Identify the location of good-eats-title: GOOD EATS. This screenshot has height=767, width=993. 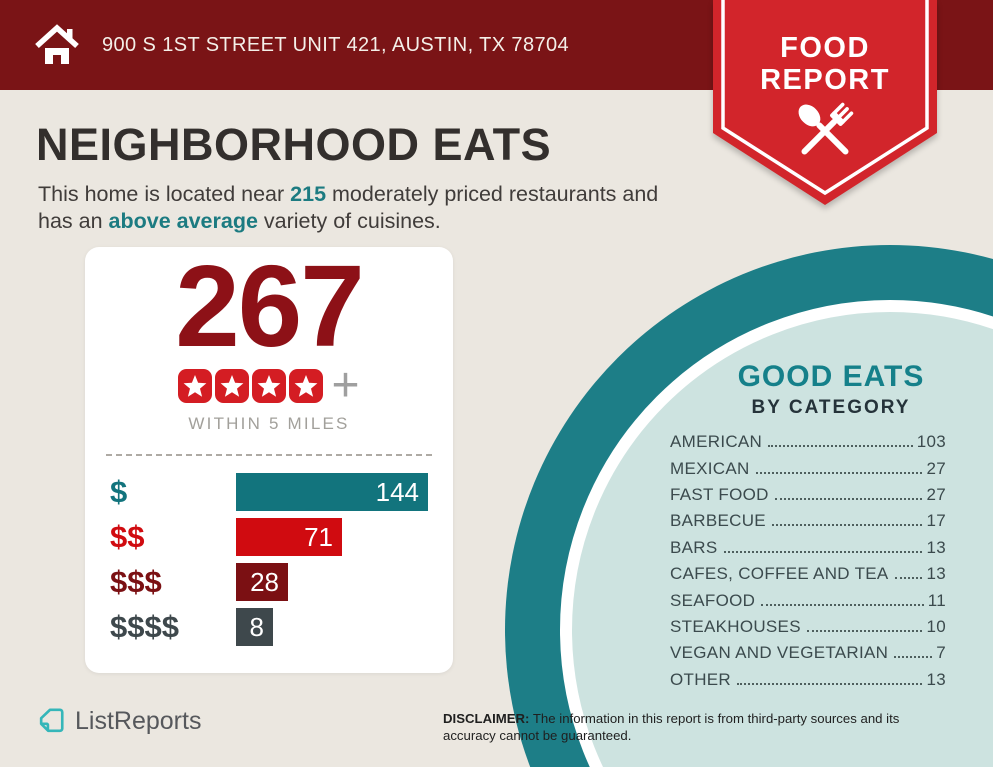
(831, 376).